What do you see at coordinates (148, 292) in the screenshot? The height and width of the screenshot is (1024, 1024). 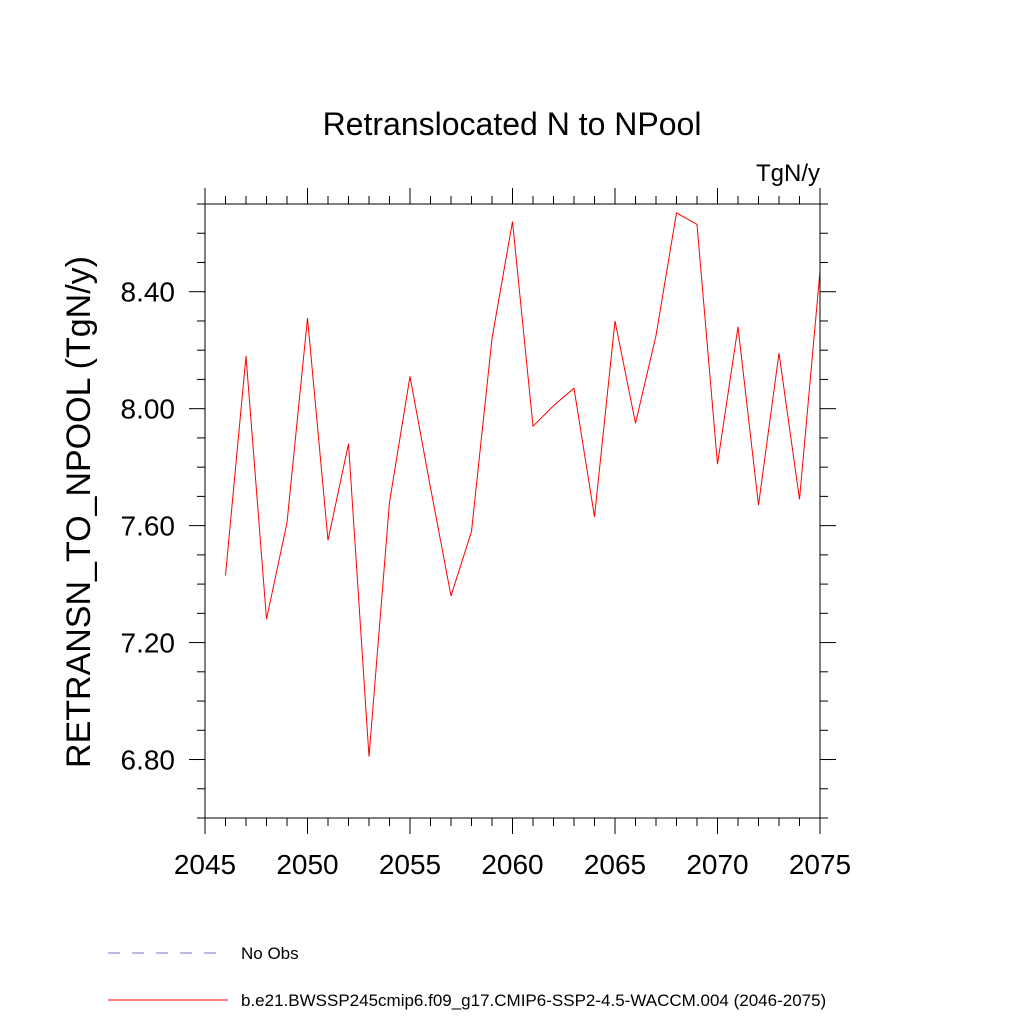 I see `y-tick-label: 8.40` at bounding box center [148, 292].